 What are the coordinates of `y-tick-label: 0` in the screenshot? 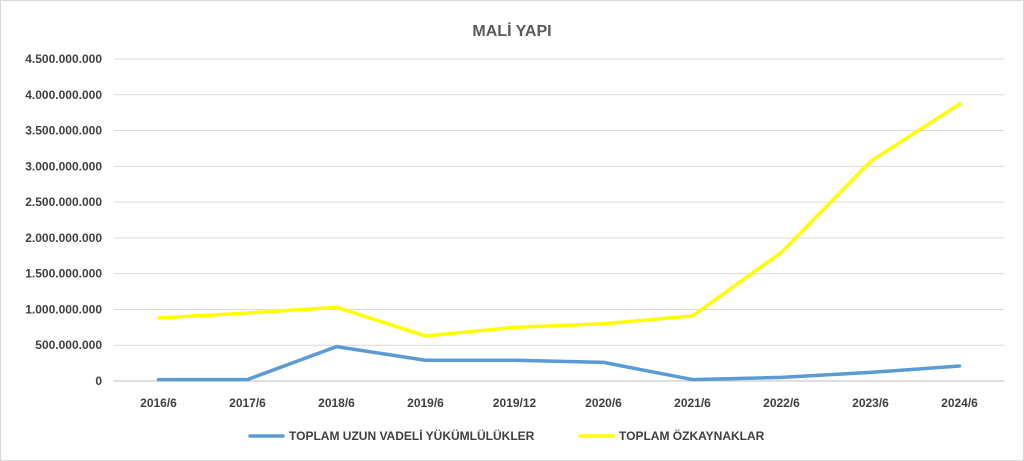 It's located at (98, 381).